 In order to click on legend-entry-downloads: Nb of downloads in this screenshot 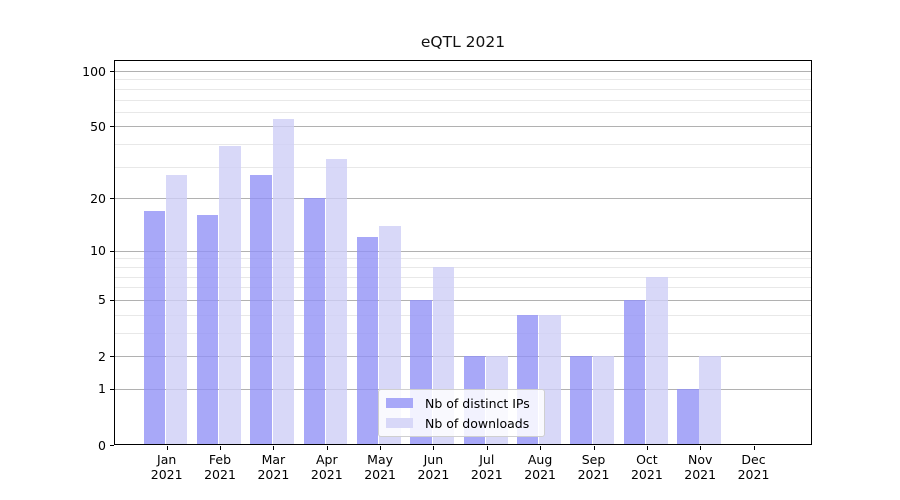, I will do `click(465, 423)`.